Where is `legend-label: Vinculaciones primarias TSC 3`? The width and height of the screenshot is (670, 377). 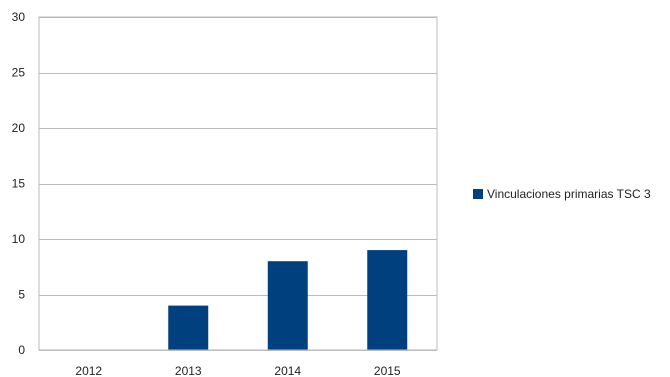
legend-label: Vinculaciones primarias TSC 3 is located at coordinates (569, 194).